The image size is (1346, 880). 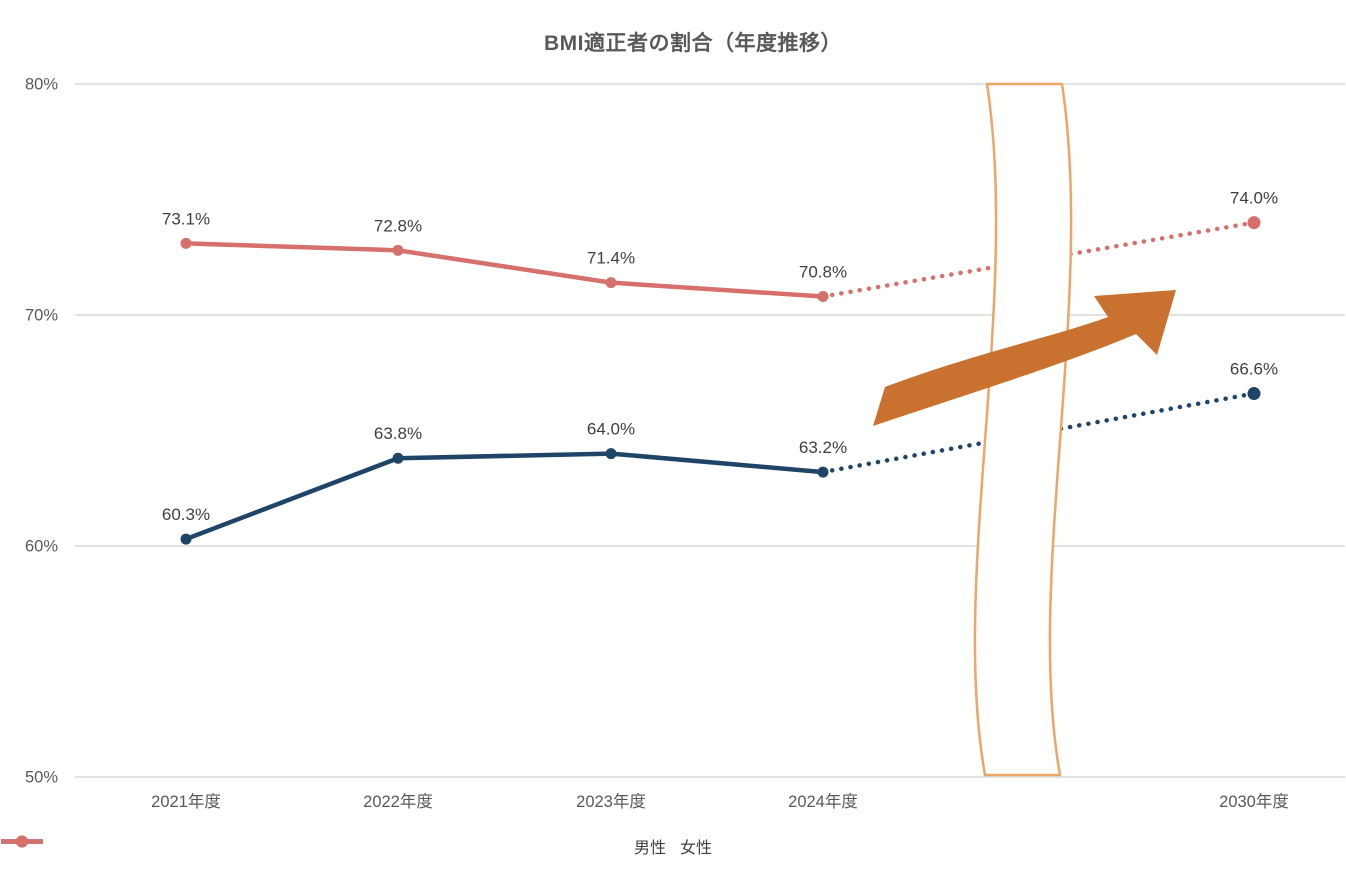 I want to click on upward-trend-arrow, so click(x=1024, y=358).